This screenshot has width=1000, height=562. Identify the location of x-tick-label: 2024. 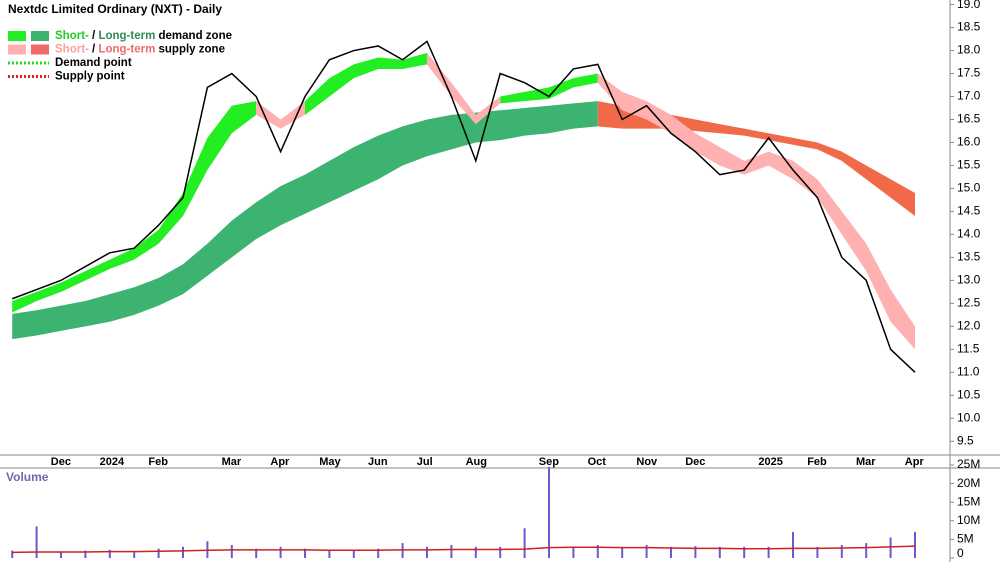
(112, 462).